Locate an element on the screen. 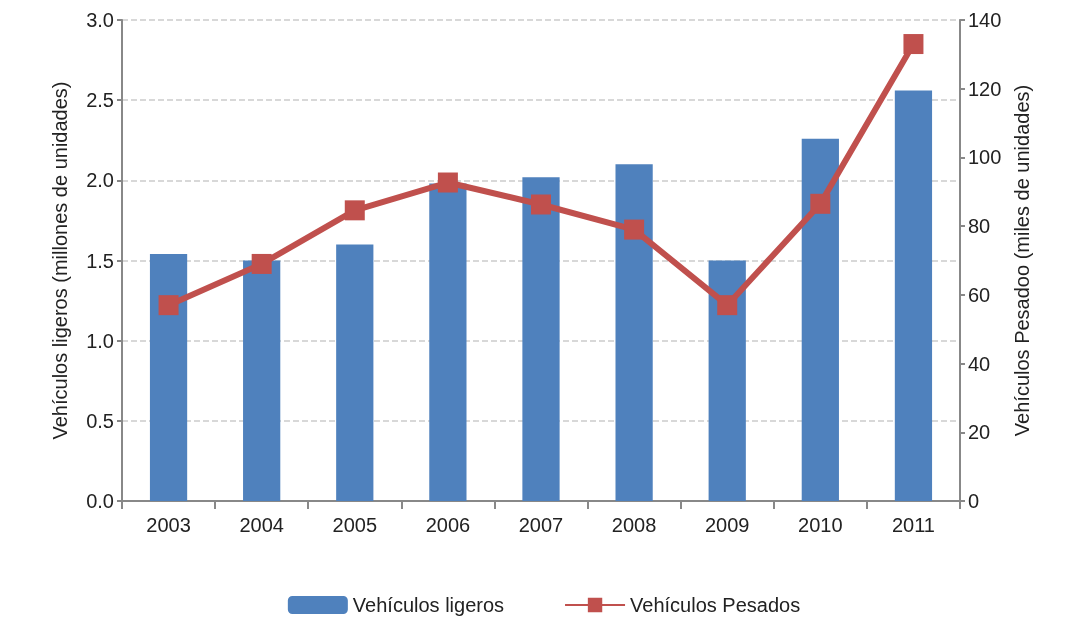 The width and height of the screenshot is (1088, 625). legend-label: Vehículos Pesados is located at coordinates (715, 605).